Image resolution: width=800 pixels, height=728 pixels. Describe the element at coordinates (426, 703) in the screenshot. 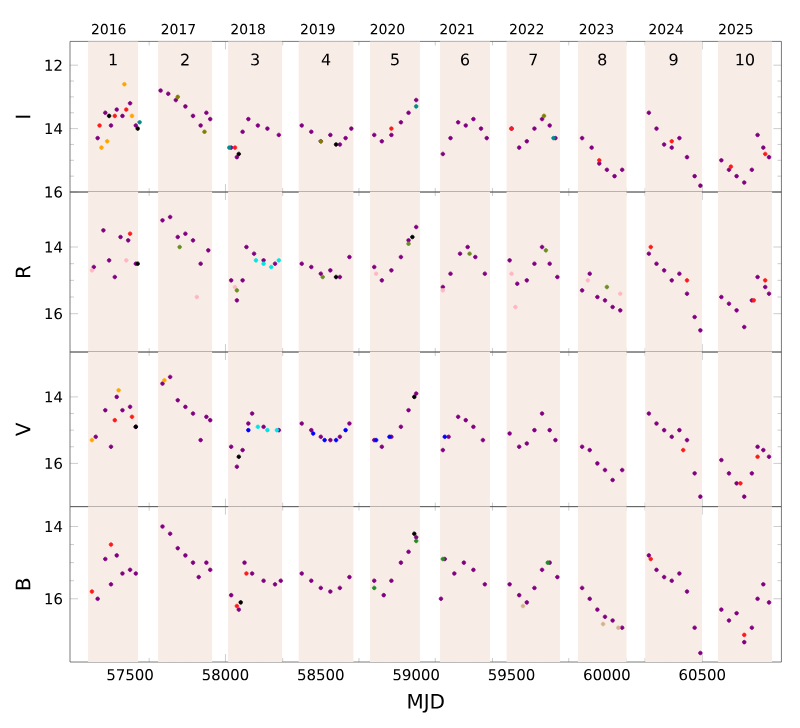

I see `x-axis-title: MJD` at that location.